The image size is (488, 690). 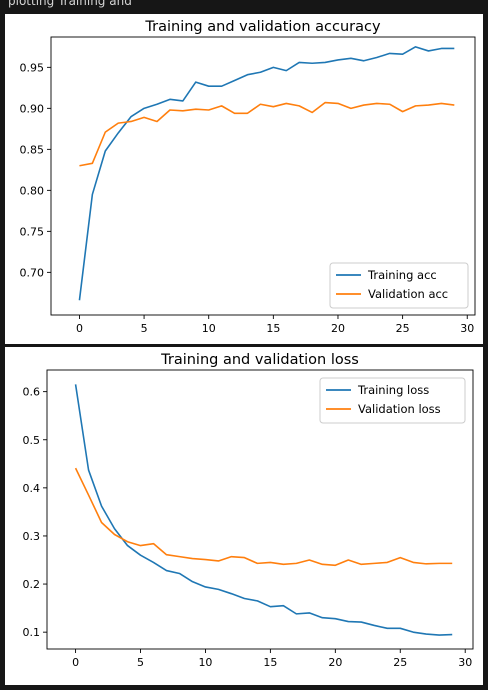 I want to click on y-tick-label: 0.5, so click(x=32, y=440).